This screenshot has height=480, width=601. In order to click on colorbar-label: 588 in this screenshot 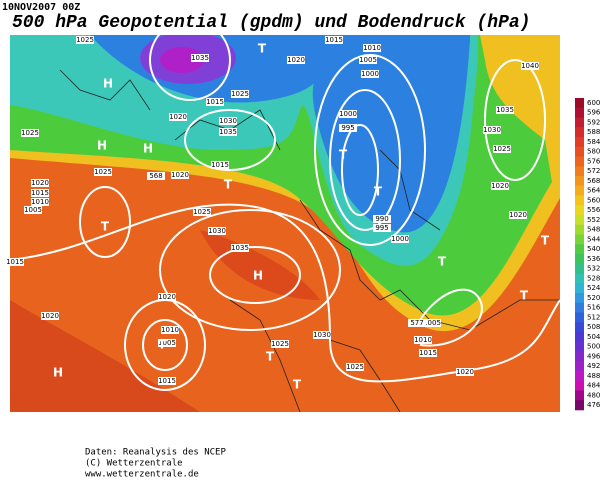, I will do `click(593, 132)`.